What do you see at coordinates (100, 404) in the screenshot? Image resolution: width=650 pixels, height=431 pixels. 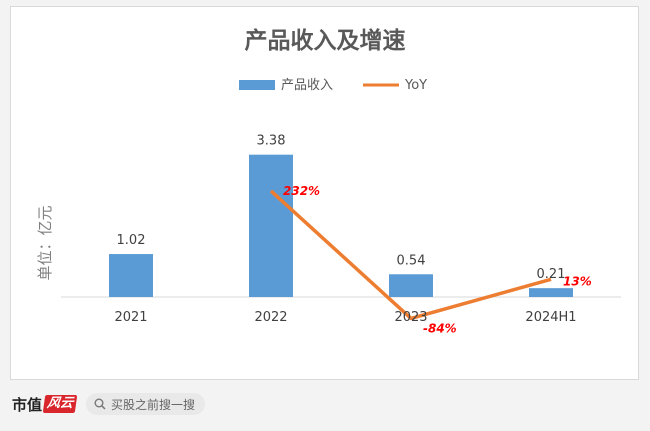 I see `search-icon` at bounding box center [100, 404].